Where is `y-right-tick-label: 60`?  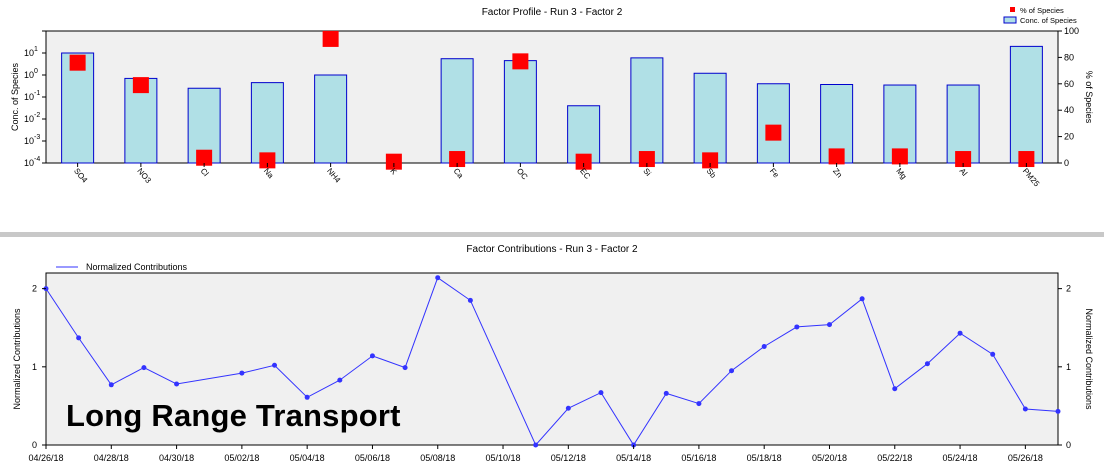 y-right-tick-label: 60 is located at coordinates (1069, 84).